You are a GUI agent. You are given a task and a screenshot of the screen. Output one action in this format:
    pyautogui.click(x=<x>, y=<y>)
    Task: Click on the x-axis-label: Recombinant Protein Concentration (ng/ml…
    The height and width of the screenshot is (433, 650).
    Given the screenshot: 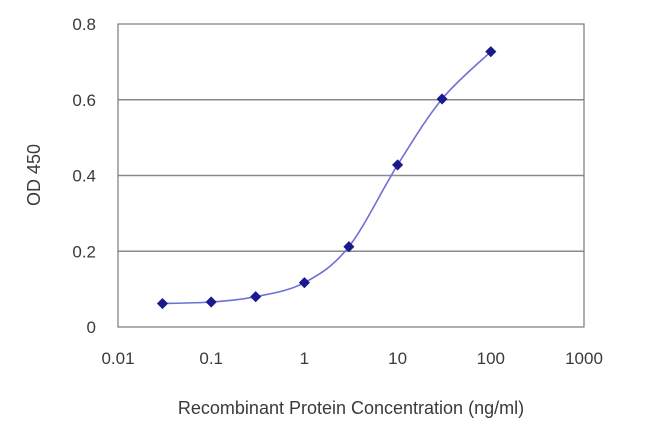 What is the action you would take?
    pyautogui.click(x=351, y=408)
    